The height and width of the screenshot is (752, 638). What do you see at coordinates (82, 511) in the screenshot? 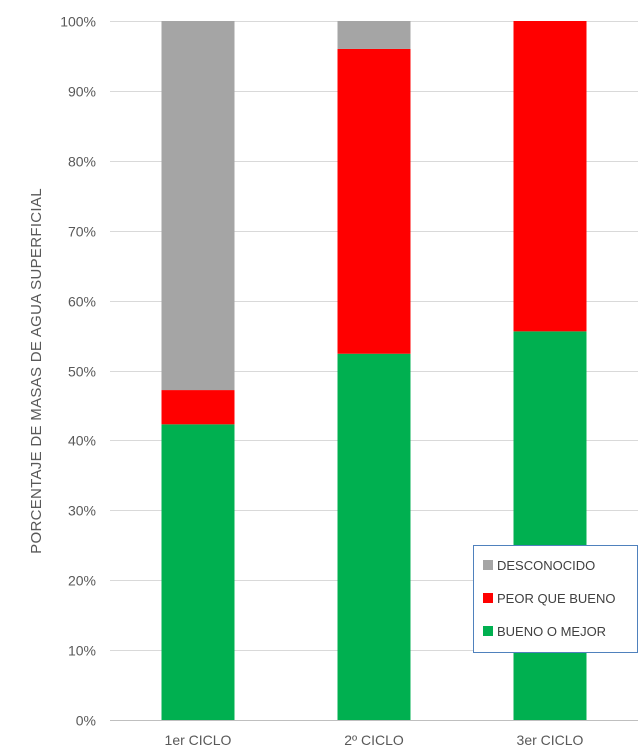
I see `y-tick-label: 30%` at bounding box center [82, 511].